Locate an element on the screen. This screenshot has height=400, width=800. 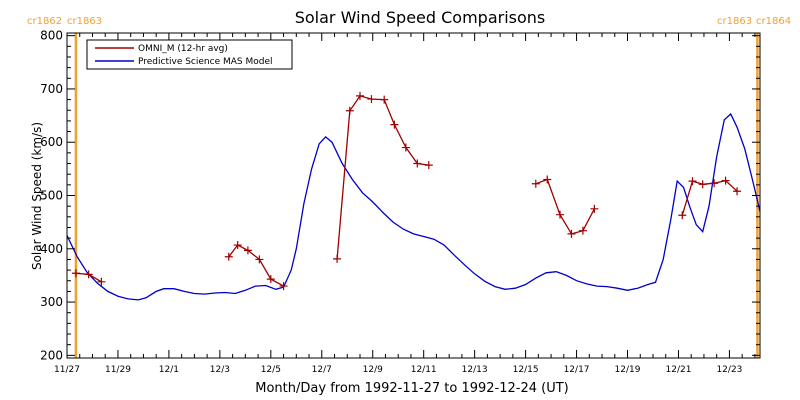
y-axis-label: Solar Wind Speed (km/s) is located at coordinates (37, 196).